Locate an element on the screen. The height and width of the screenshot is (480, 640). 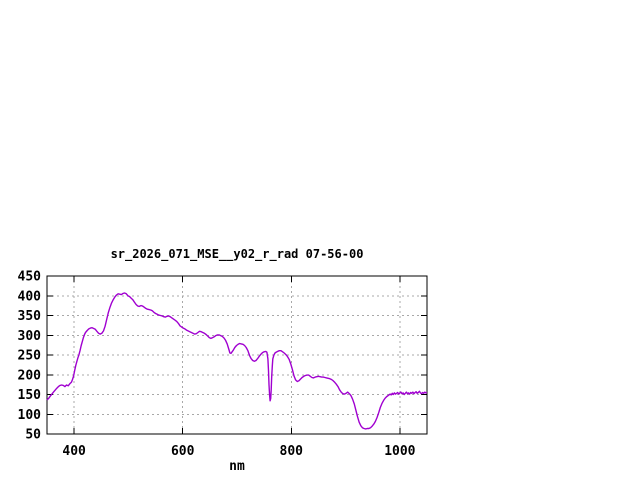
x-tick-label: 400 is located at coordinates (74, 451).